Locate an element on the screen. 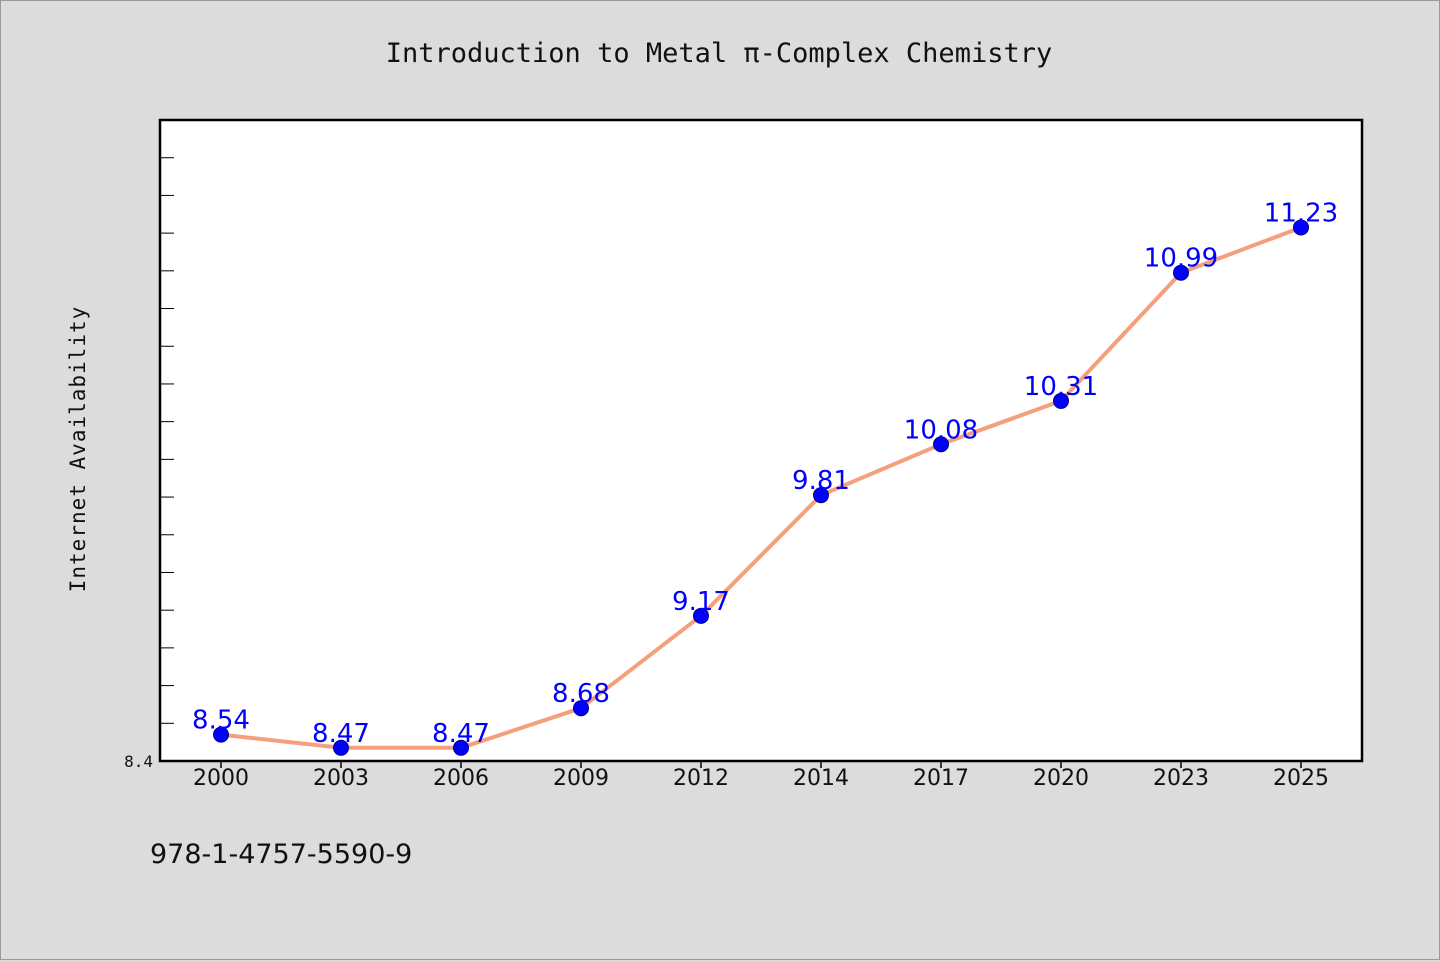 This screenshot has width=1440, height=961. data-label: 10.99 is located at coordinates (1181, 259).